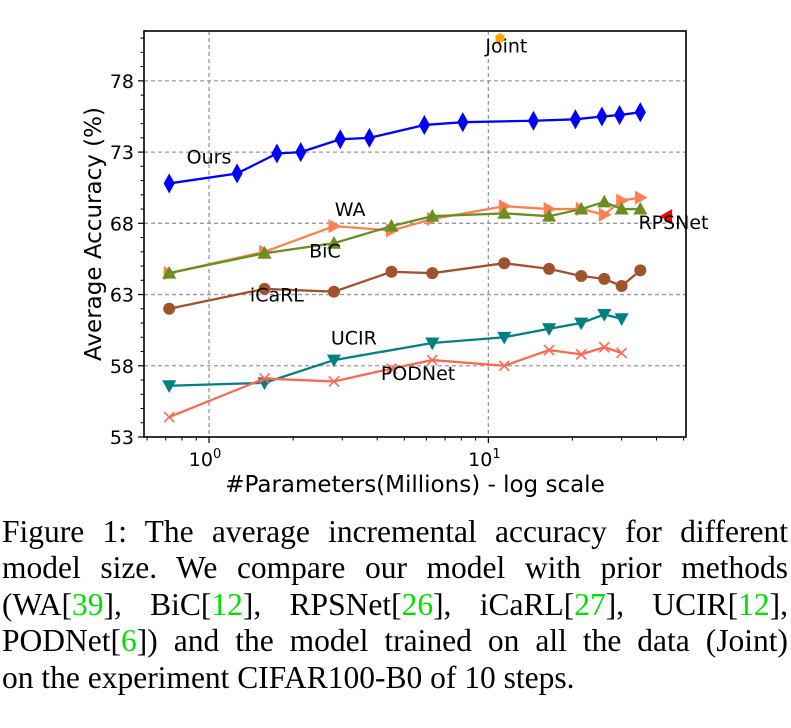 The width and height of the screenshot is (791, 728). I want to click on caption-text: (WA[, so click(37, 604).